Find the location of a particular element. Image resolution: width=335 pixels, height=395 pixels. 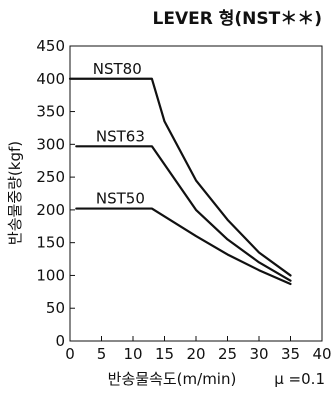

x-axis-ticks: 0 5 10 15 20 25 30 35 40 is located at coordinates (198, 349).